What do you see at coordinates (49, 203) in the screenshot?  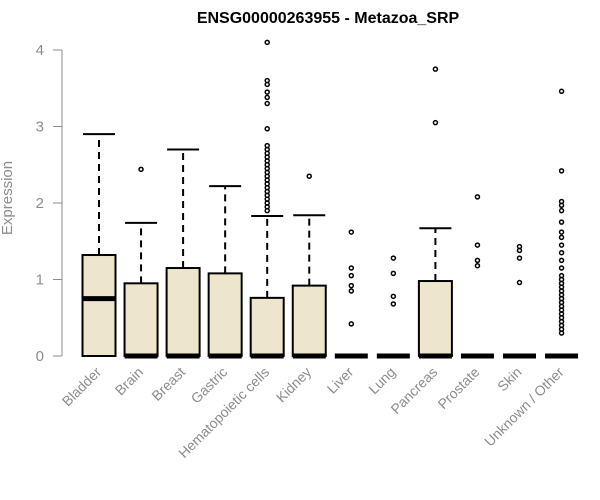 I see `y-axis: 0 1 2 3 4` at bounding box center [49, 203].